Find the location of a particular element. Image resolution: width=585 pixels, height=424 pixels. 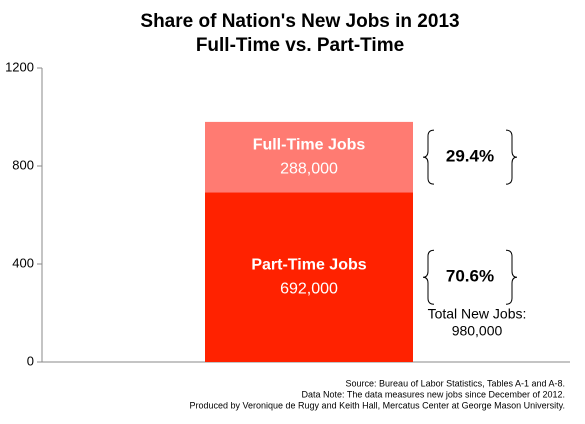

y-tick-label: 0 is located at coordinates (30, 360).